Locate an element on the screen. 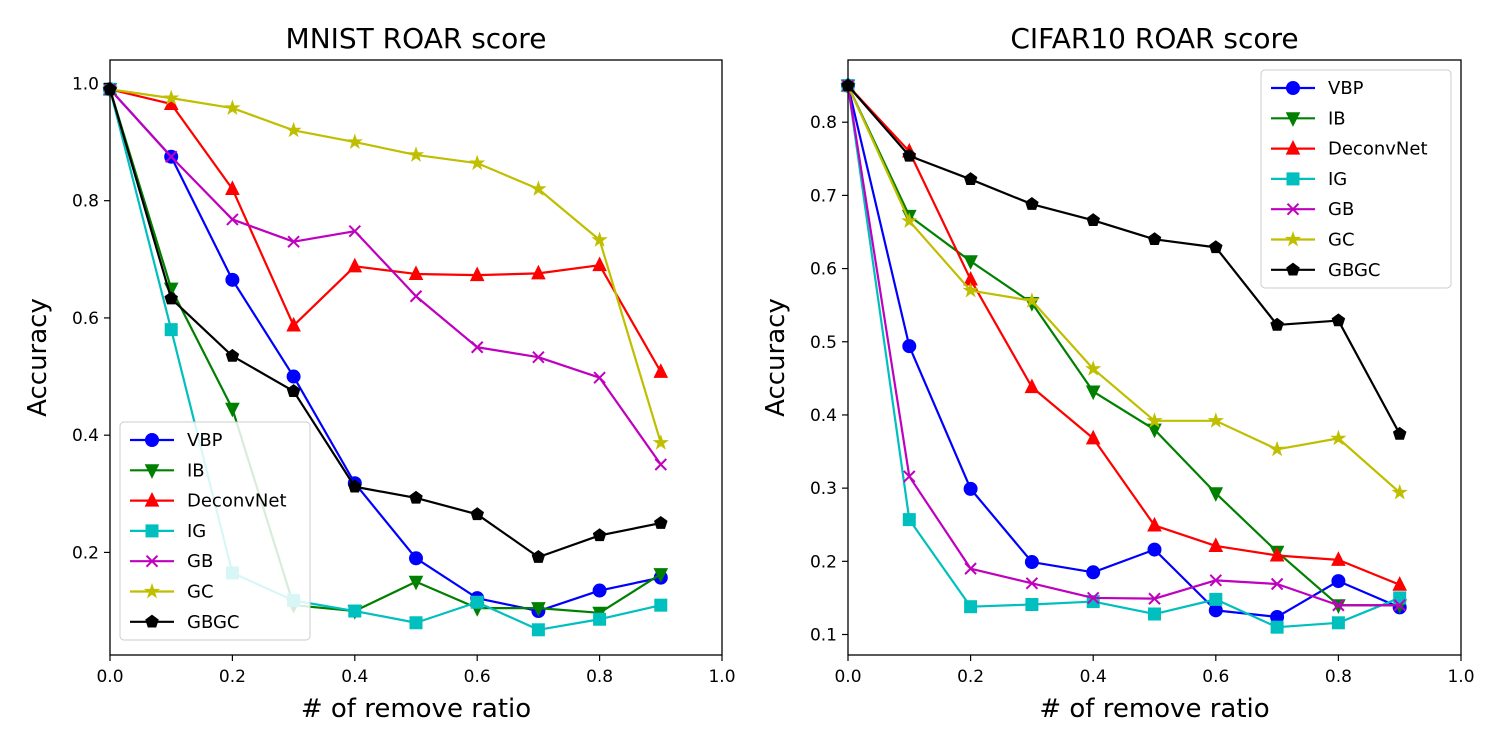 This screenshot has width=1500, height=750. legend-marker-ib is located at coordinates (1293, 119).